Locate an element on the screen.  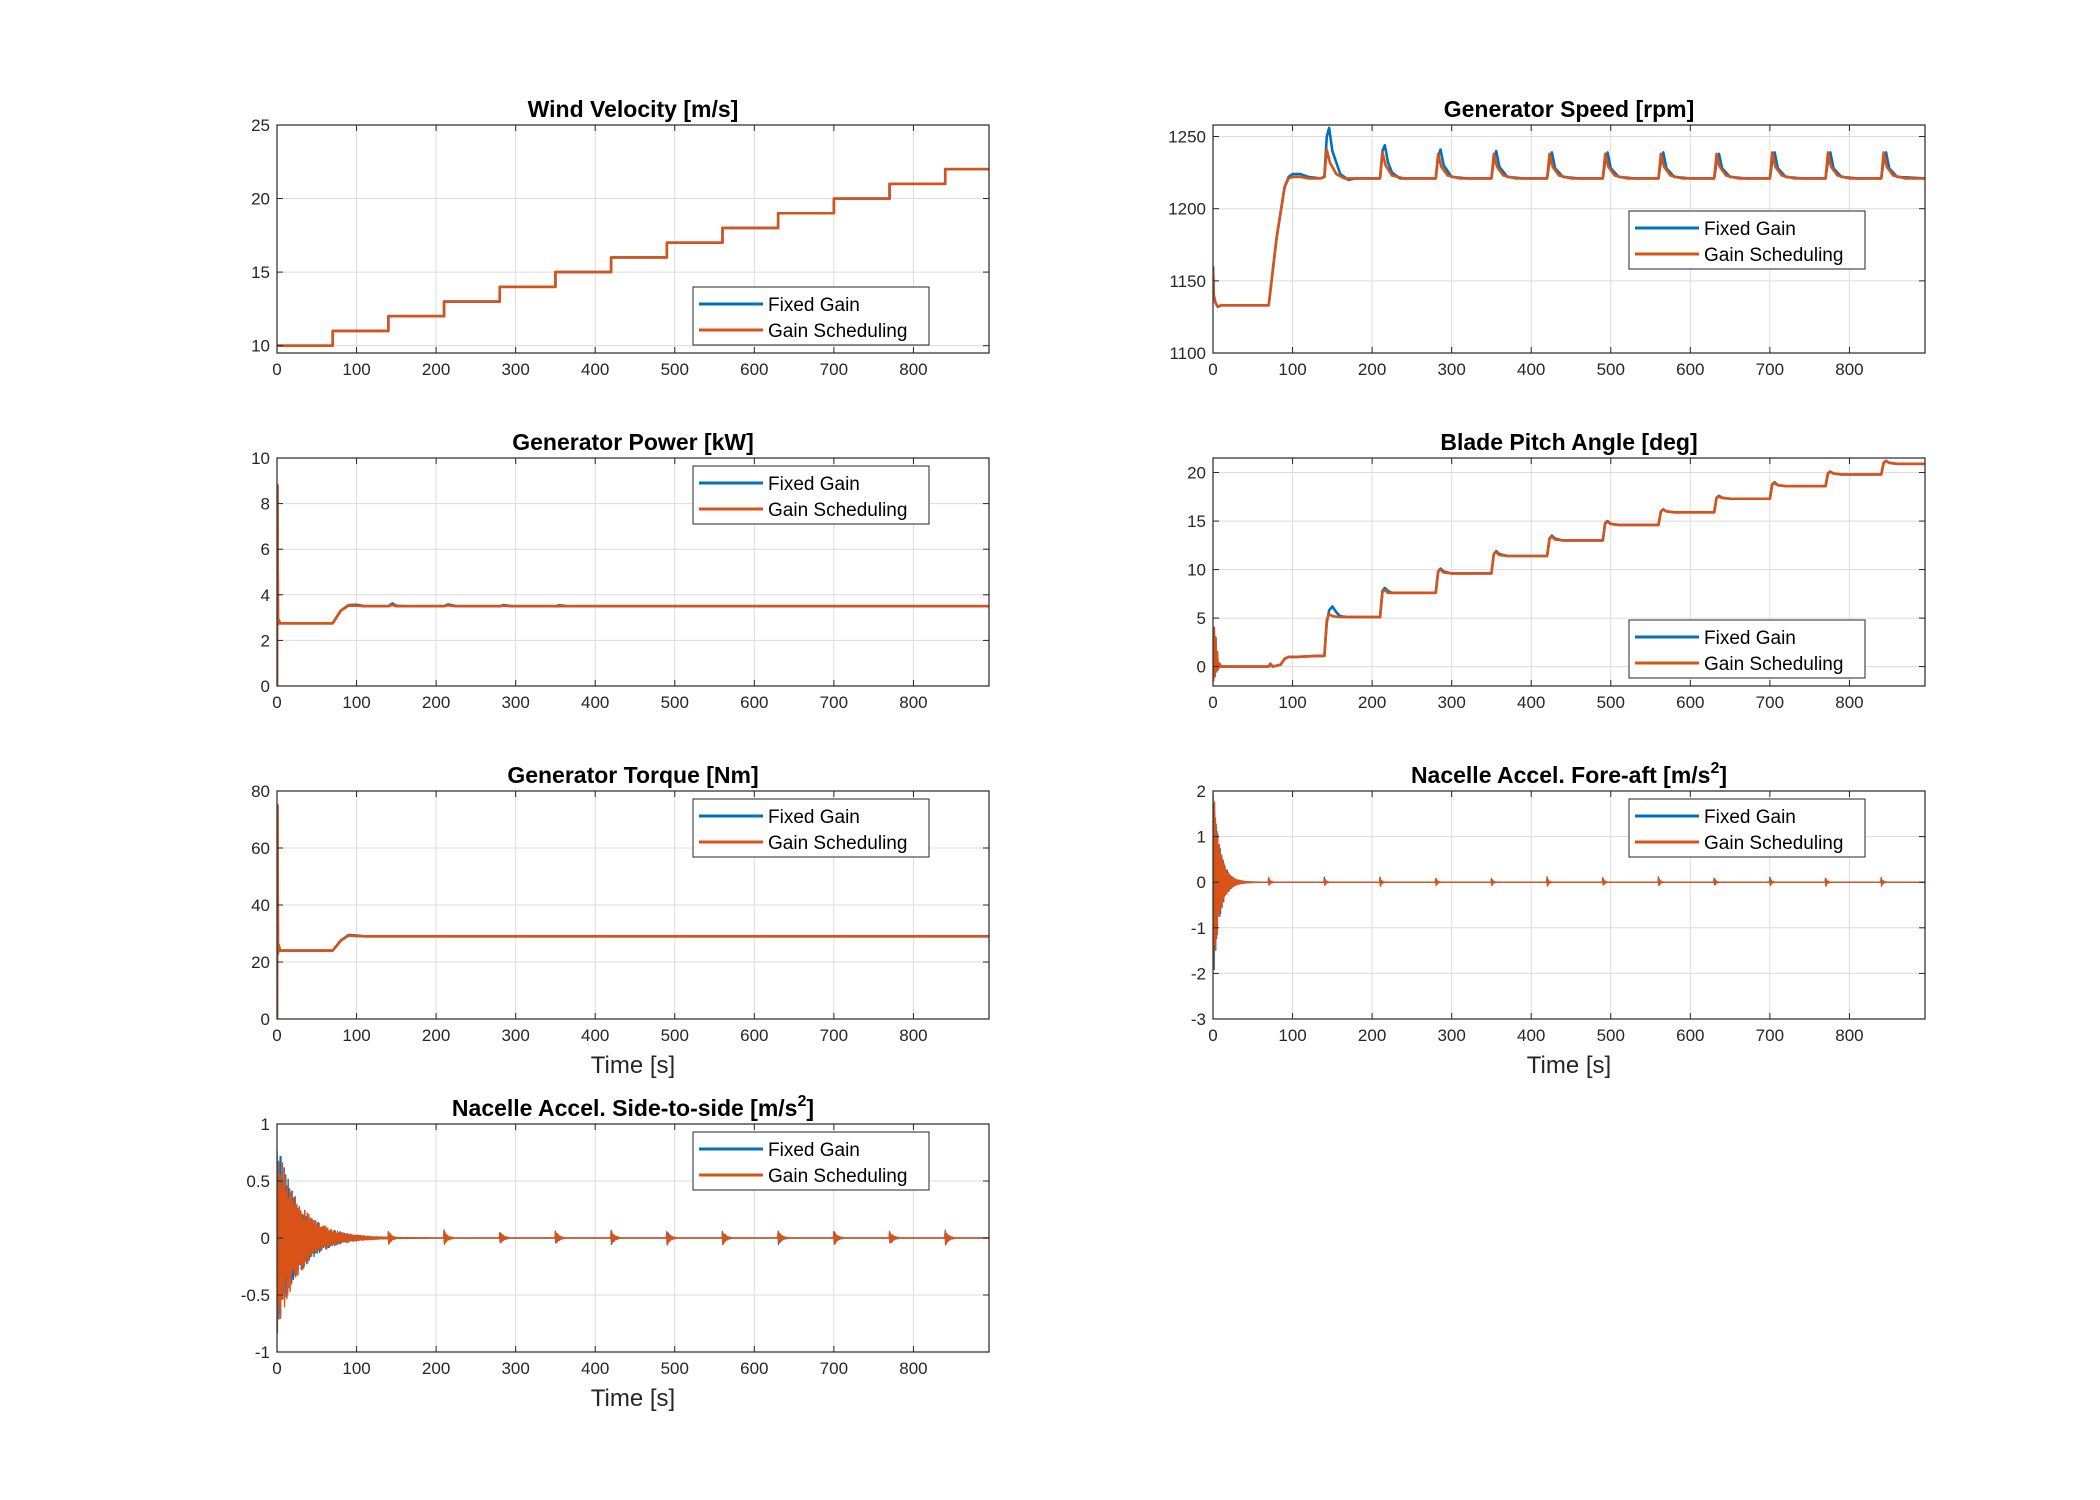
chart-title-end: ] is located at coordinates (1723, 775).